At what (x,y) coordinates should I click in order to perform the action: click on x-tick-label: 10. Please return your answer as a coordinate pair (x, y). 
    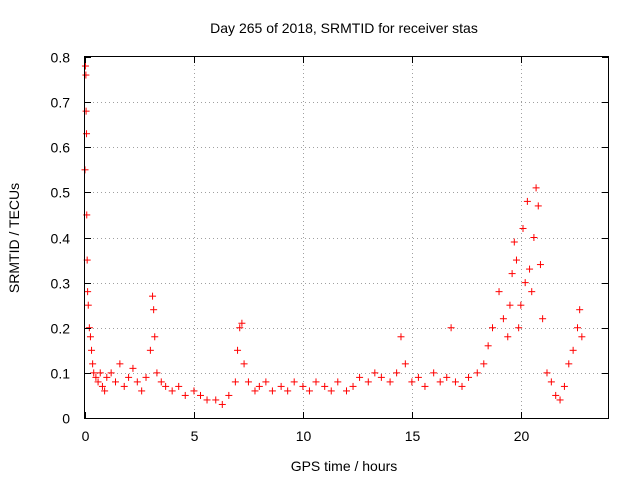
    Looking at the image, I should click on (304, 436).